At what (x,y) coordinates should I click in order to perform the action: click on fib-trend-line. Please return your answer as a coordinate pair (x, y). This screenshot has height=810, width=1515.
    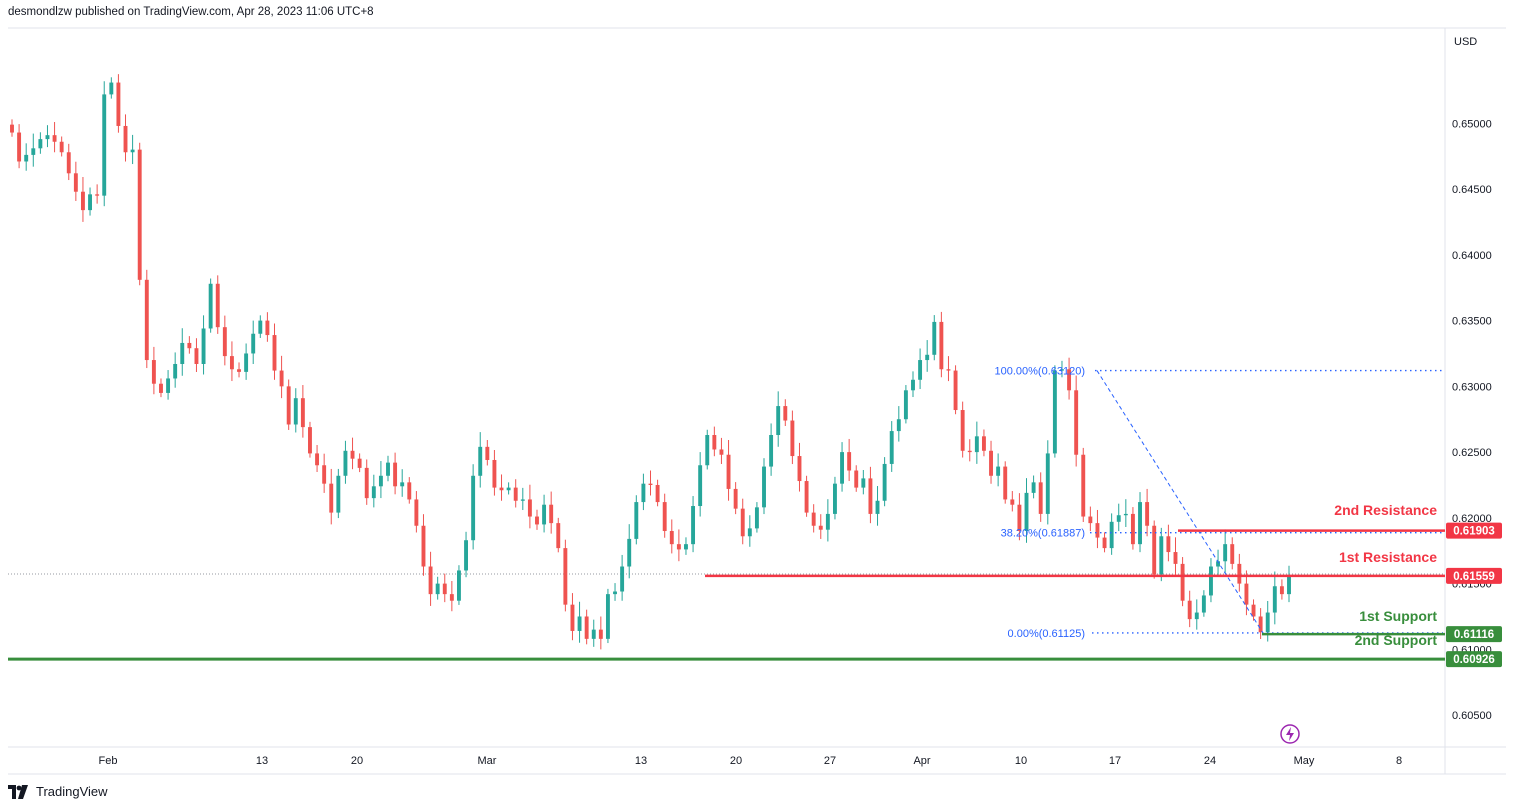
    Looking at the image, I should click on (1180, 502).